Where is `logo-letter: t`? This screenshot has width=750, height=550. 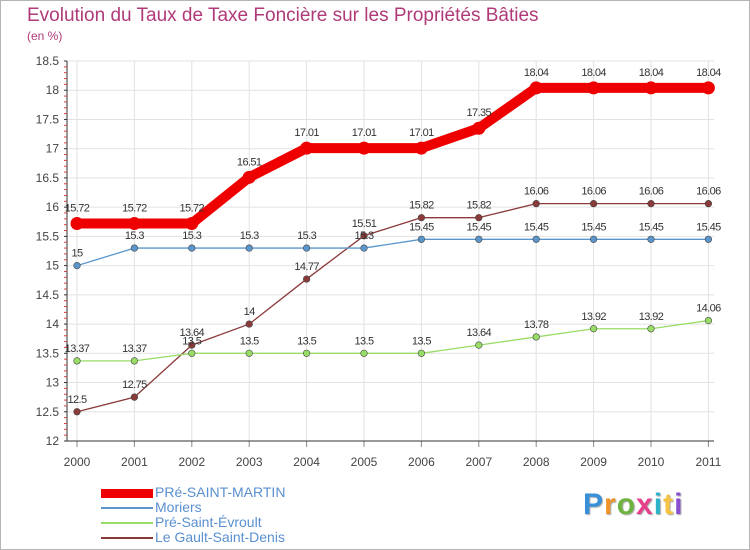
logo-letter: t is located at coordinates (669, 504).